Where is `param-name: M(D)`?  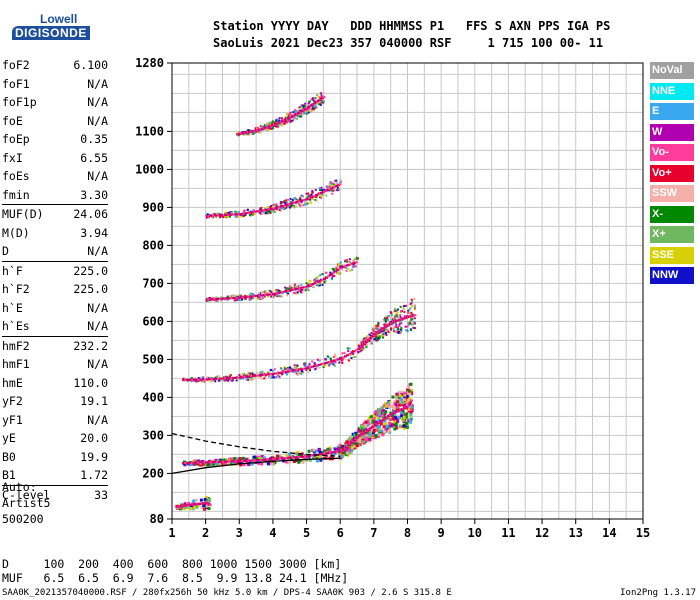
param-name: M(D) is located at coordinates (16, 232).